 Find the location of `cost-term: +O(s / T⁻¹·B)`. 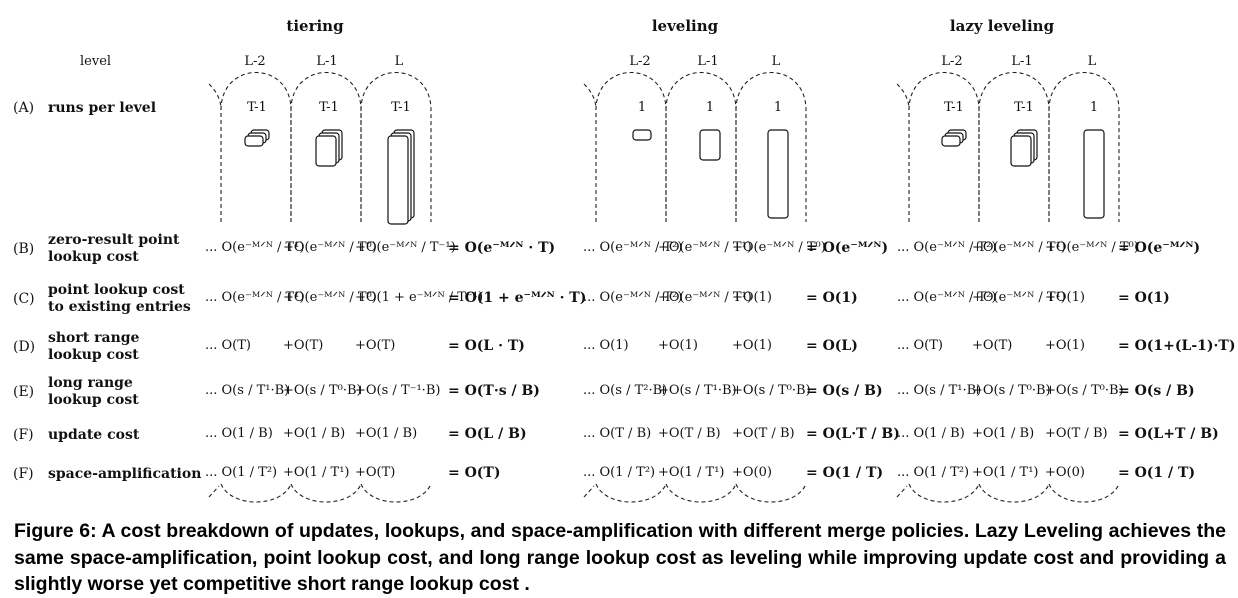

cost-term: +O(s / T⁻¹·B) is located at coordinates (398, 390).